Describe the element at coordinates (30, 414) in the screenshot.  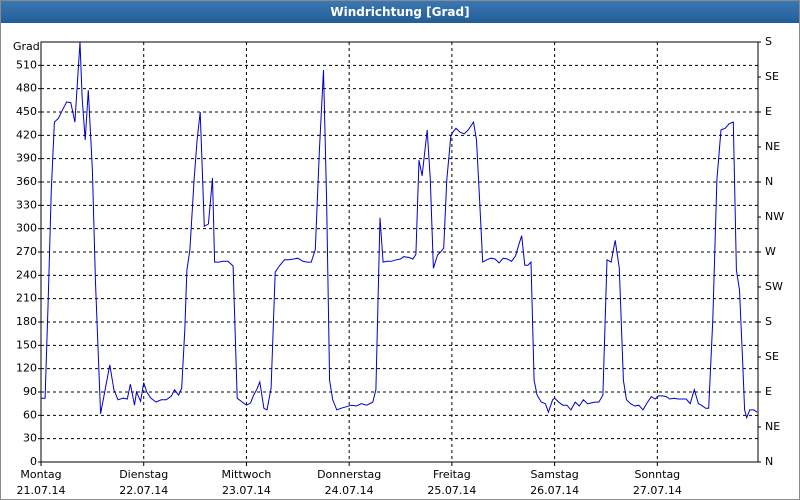
I see `y-tick-label: 60` at that location.